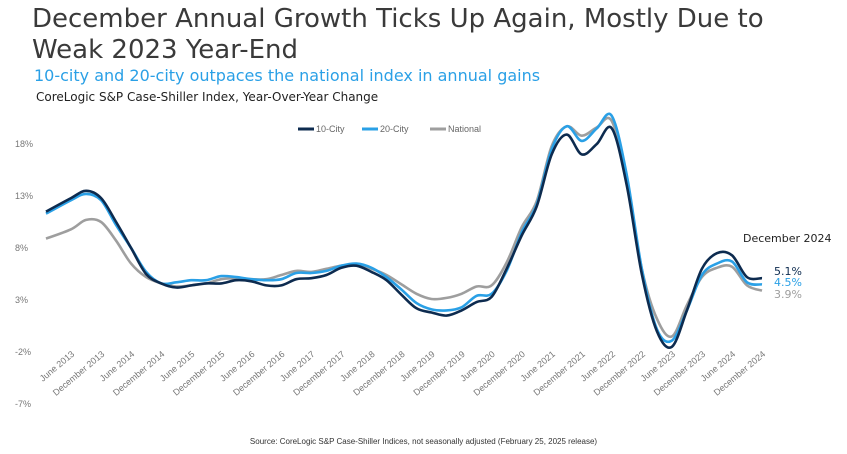  I want to click on end-label-20-city: 4.5%, so click(788, 282).